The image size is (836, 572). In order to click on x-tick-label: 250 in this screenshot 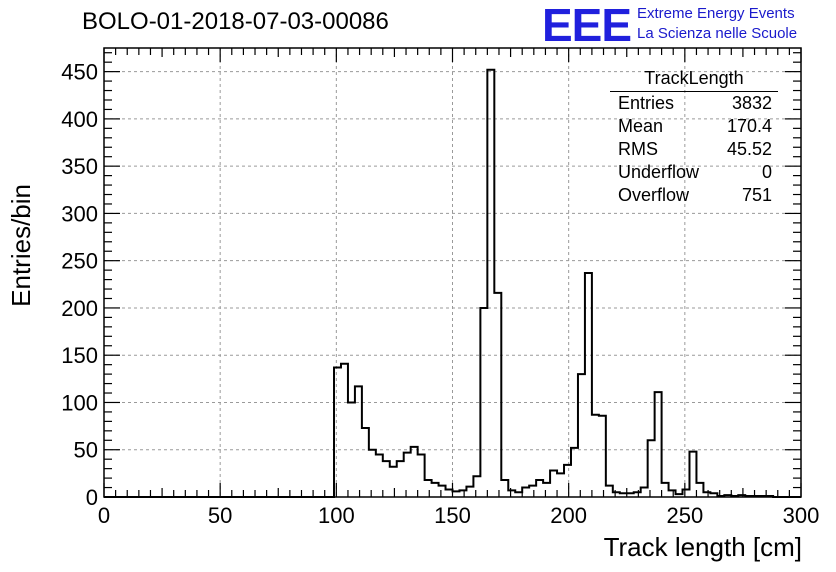, I will do `click(684, 515)`.